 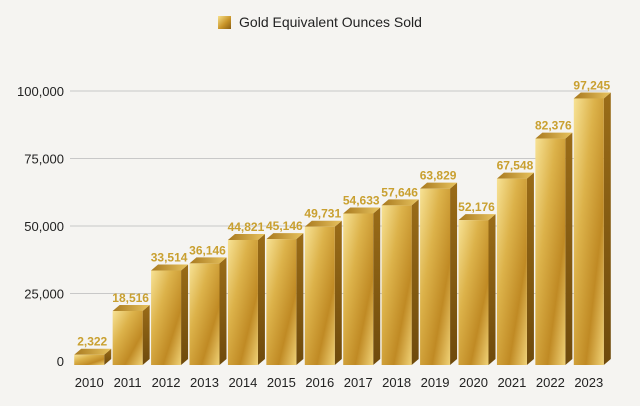 What do you see at coordinates (553, 126) in the screenshot?
I see `data-label: 82,376` at bounding box center [553, 126].